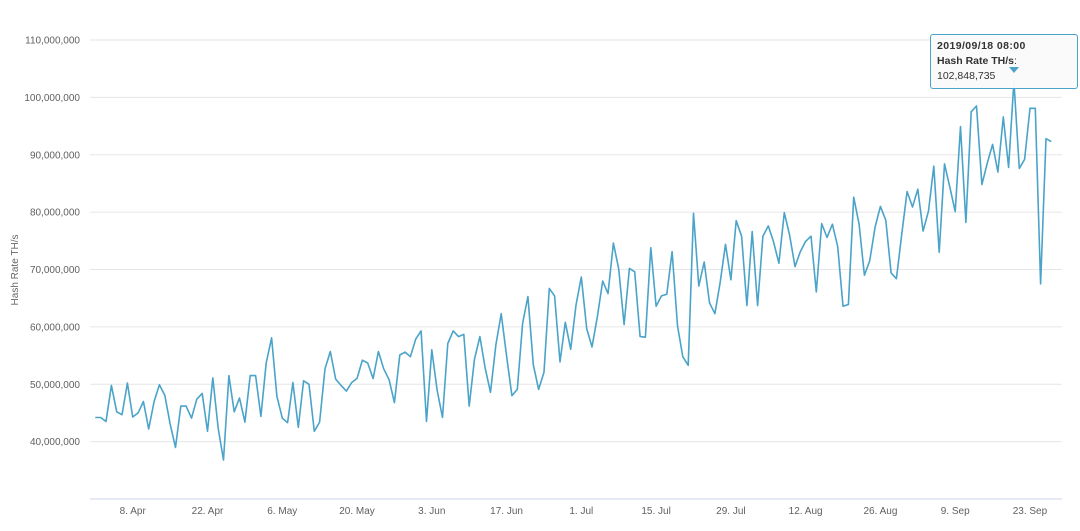 This screenshot has height=531, width=1080. What do you see at coordinates (977, 68) in the screenshot?
I see `tooltip-body: Hash Rate TH/s: 102,848,735` at bounding box center [977, 68].